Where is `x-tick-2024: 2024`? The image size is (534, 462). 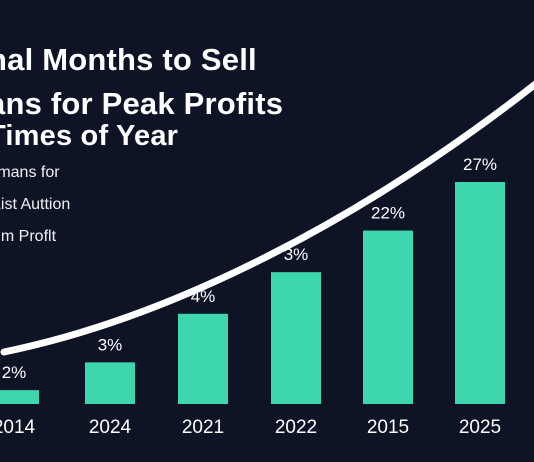 x-tick-2024: 2024 is located at coordinates (110, 427).